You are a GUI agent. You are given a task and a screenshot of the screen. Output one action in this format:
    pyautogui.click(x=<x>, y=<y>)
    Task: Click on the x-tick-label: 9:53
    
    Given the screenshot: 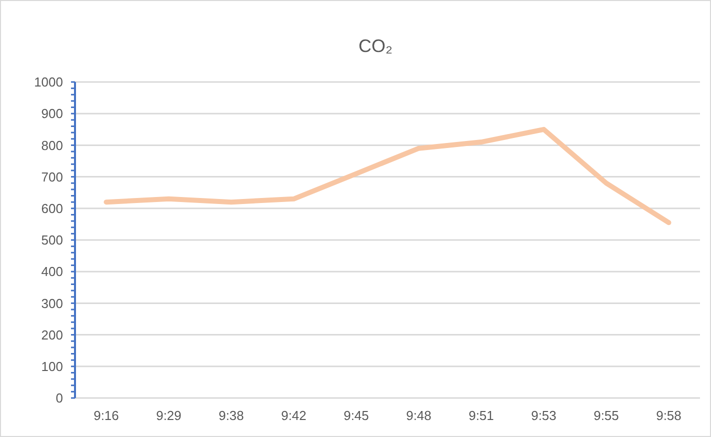 What is the action you would take?
    pyautogui.click(x=543, y=415)
    